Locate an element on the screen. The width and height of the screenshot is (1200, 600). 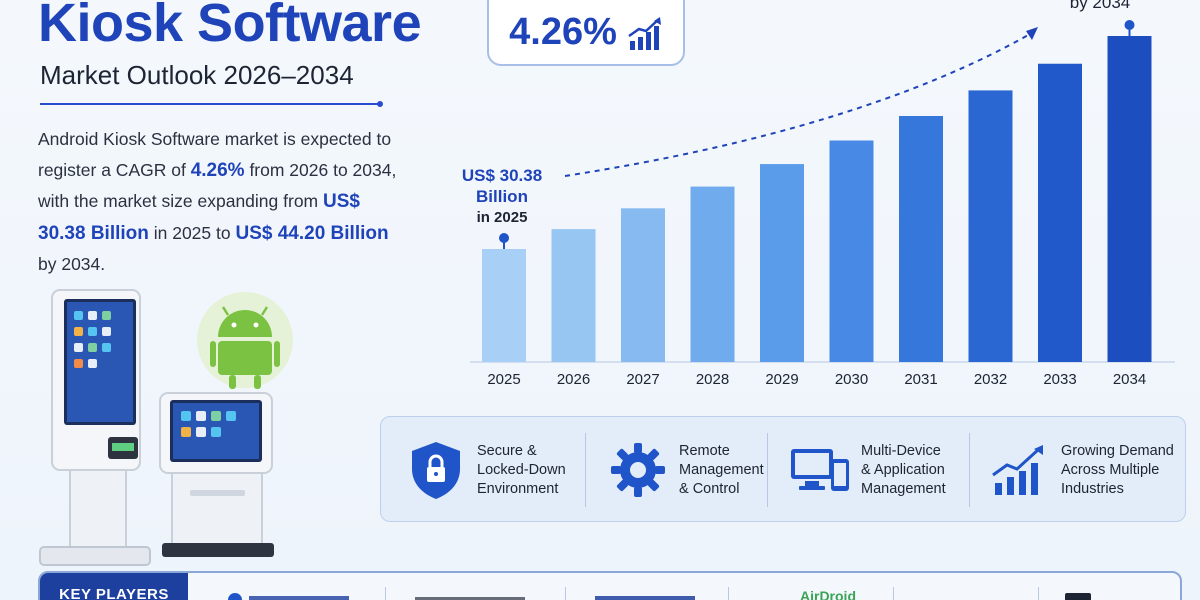
key-players-bar: KEY PLAYERS AirDroid is located at coordinates (610, 585).